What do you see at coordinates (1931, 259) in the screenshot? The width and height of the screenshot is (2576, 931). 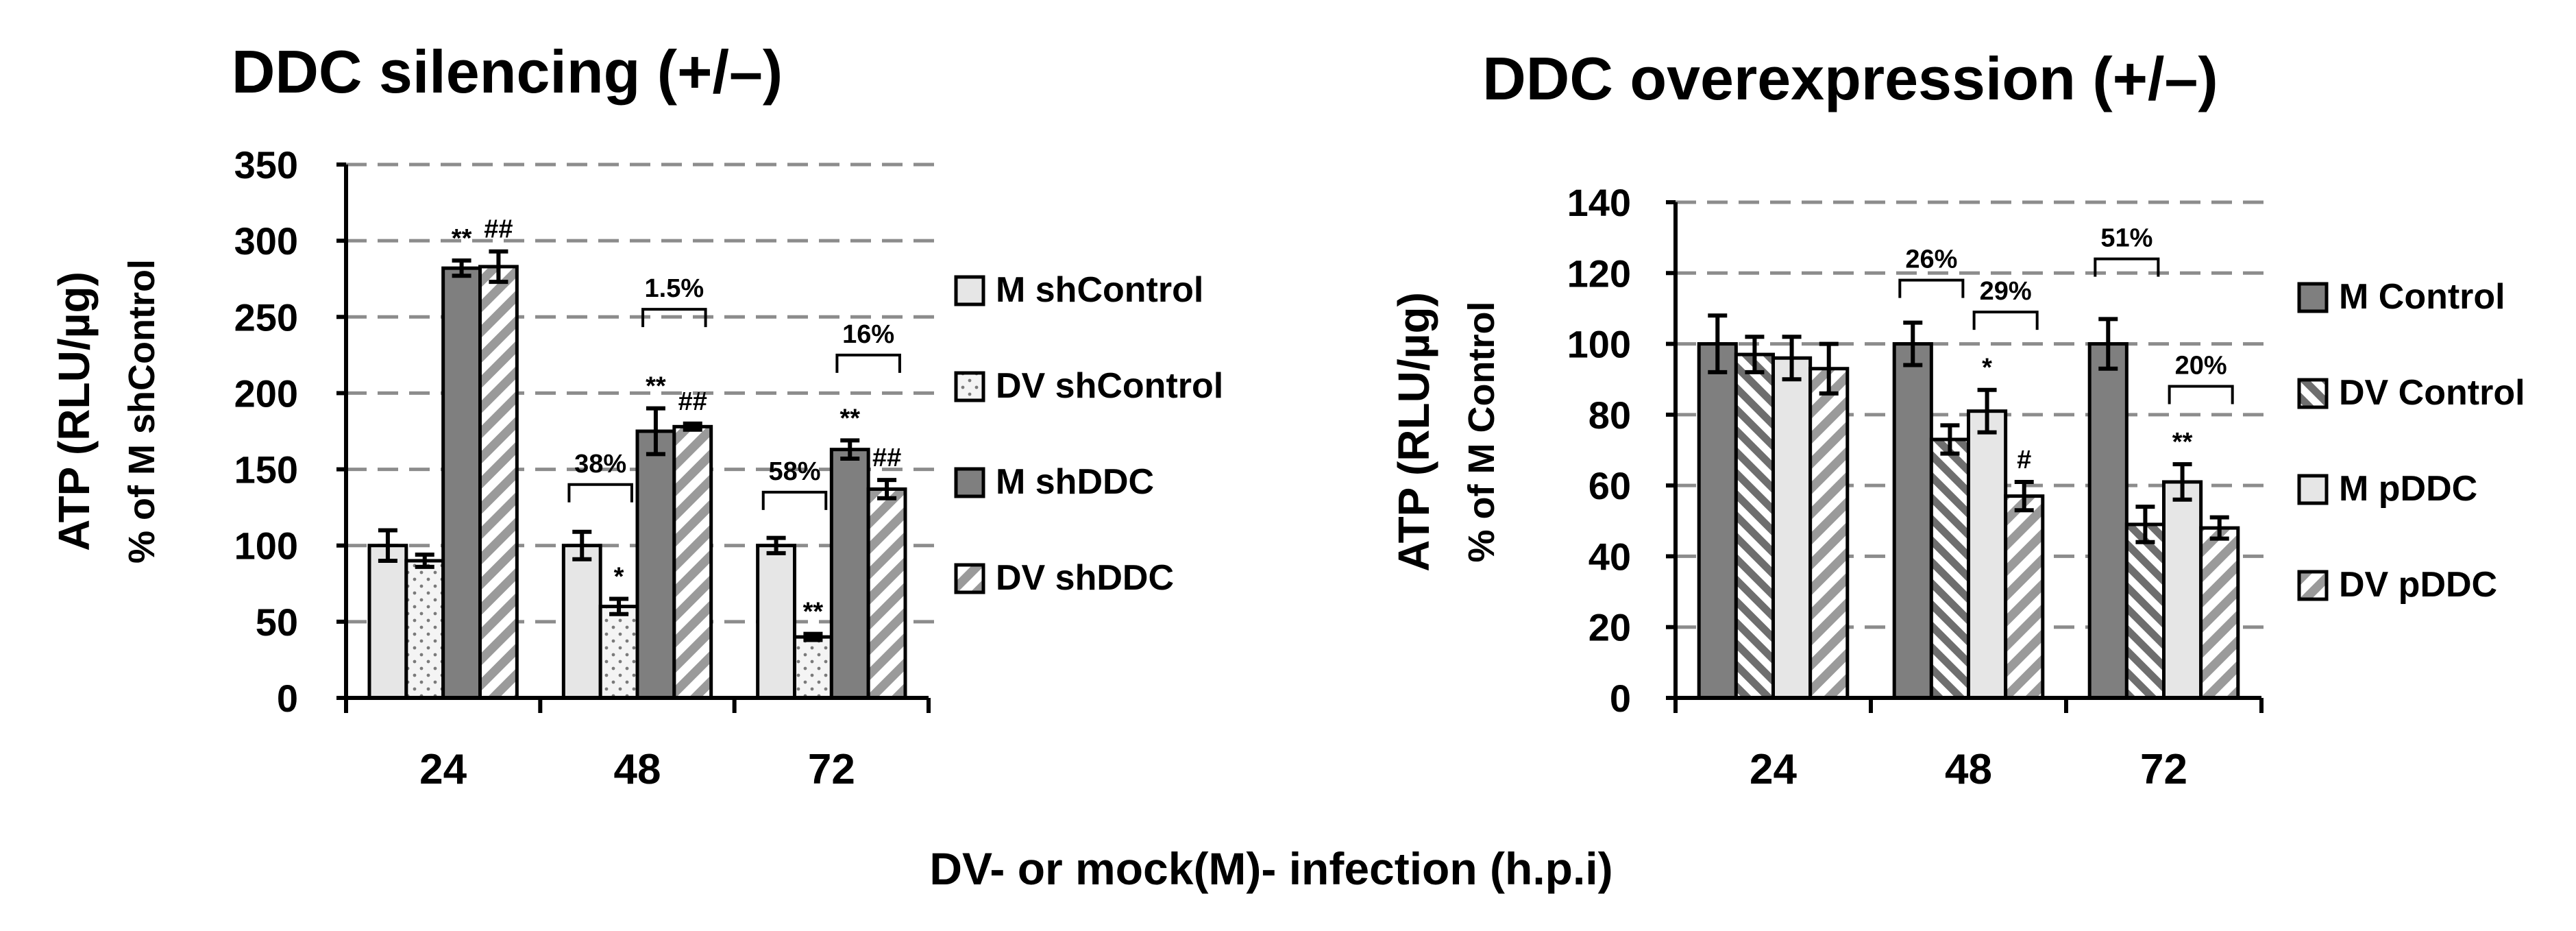 I see `bracket-label: 26%` at bounding box center [1931, 259].